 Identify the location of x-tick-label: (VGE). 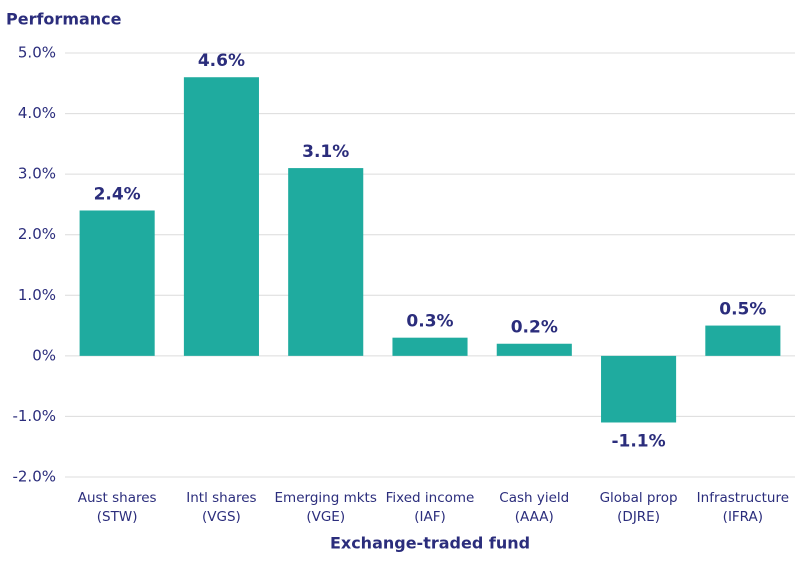
(325, 517).